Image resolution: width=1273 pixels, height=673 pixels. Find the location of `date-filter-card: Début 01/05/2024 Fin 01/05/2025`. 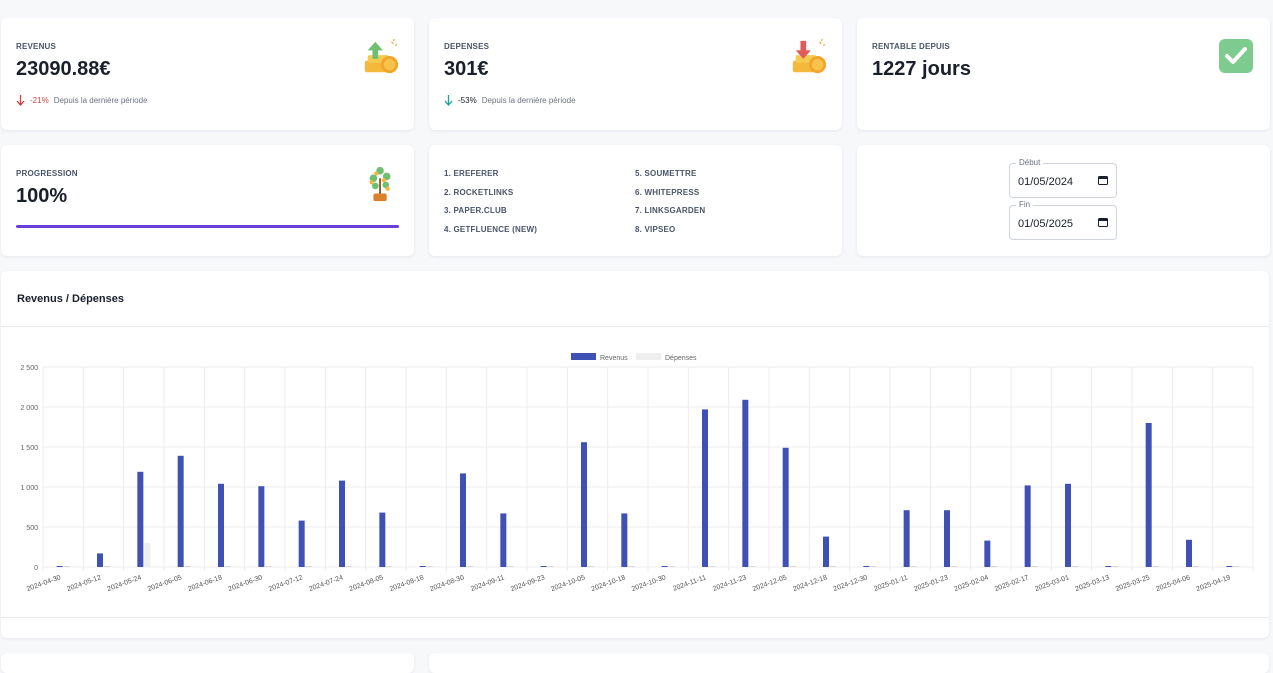

date-filter-card: Début 01/05/2024 Fin 01/05/2025 is located at coordinates (1063, 200).